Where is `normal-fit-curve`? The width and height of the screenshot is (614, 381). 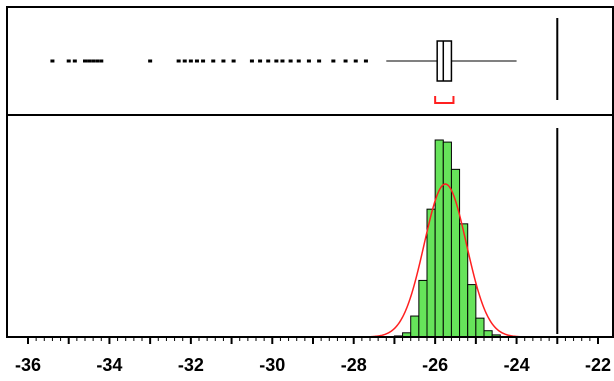 normal-fit-curve is located at coordinates (445, 260).